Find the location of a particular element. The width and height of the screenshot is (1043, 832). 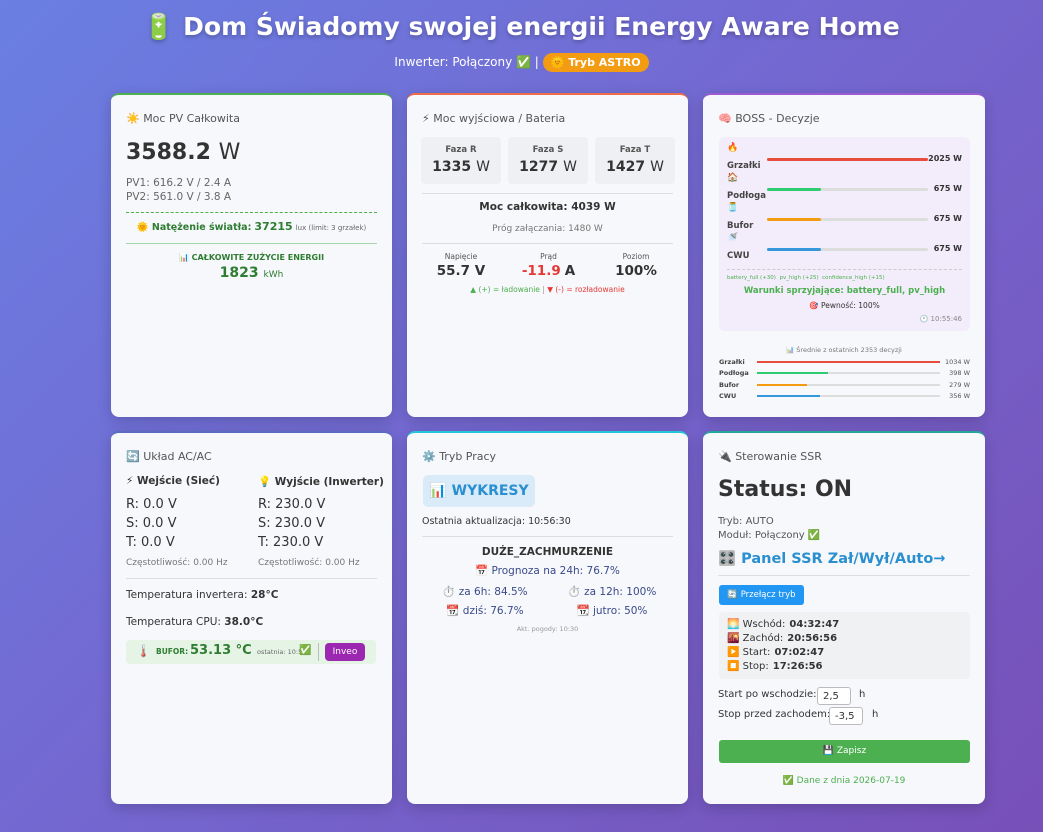

device-power: 2025 W is located at coordinates (945, 158).